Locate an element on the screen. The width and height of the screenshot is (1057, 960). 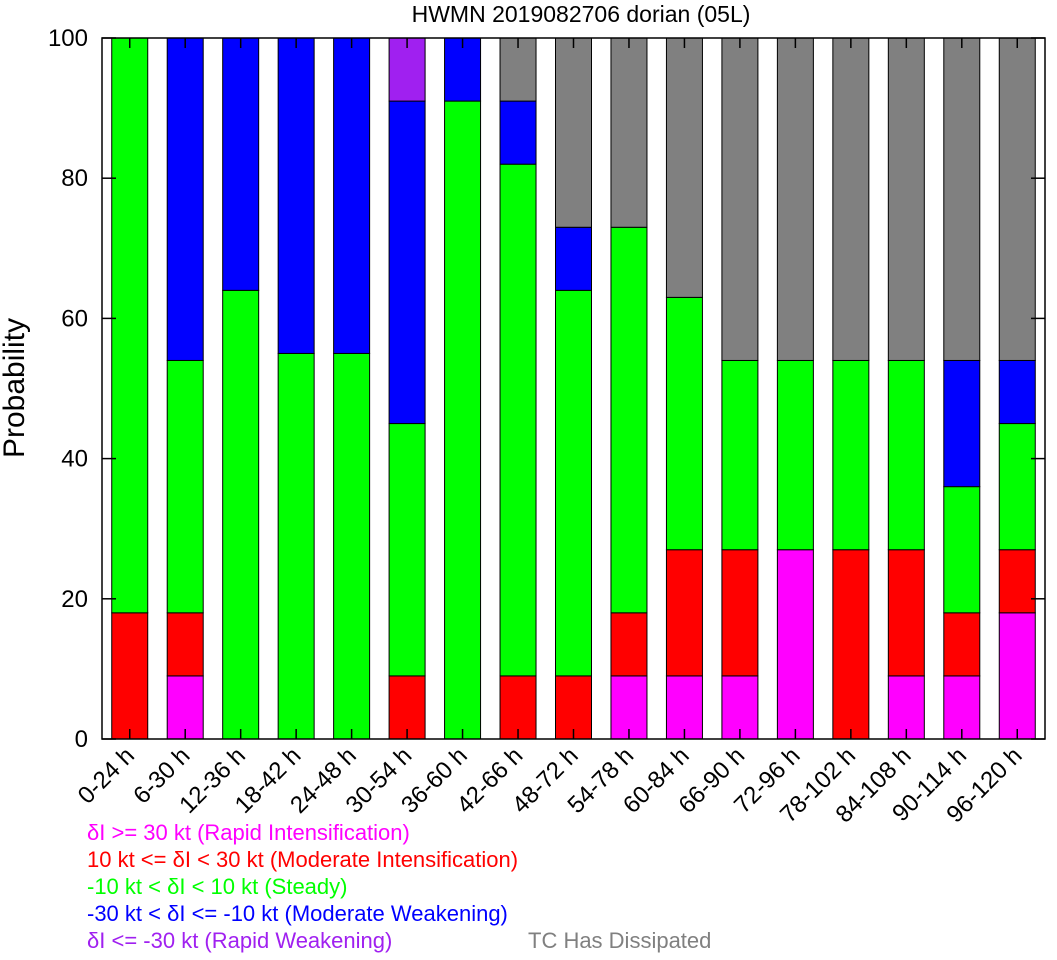
legend-entry-4: δI <= -30 kt (Rapid Weakening) is located at coordinates (239, 940).